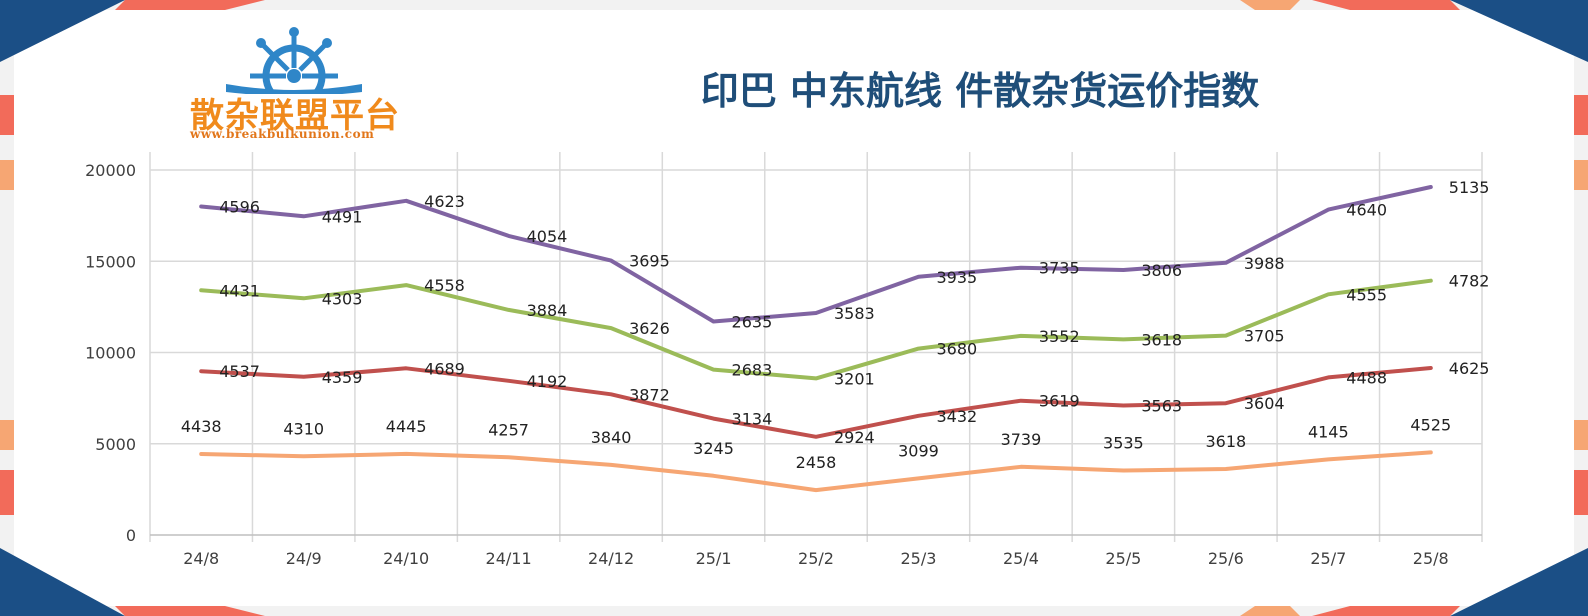  I want to click on logo-wordmark: 散杂联盟平台, so click(295, 116).